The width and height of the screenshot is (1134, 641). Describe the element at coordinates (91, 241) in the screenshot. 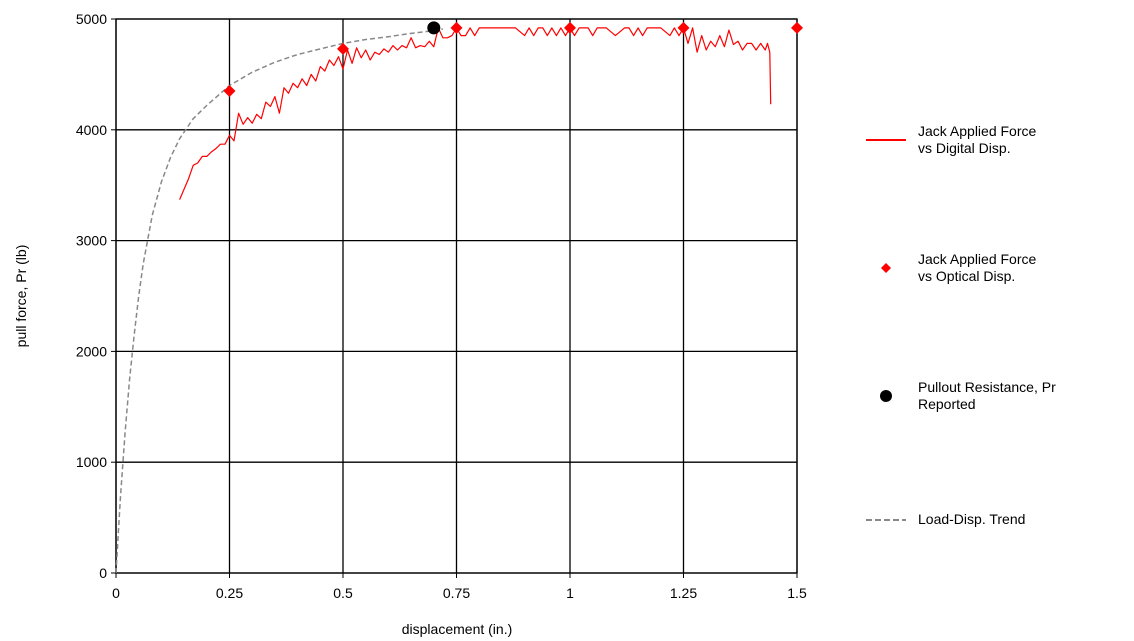

I see `y-tick-label: 3000` at that location.